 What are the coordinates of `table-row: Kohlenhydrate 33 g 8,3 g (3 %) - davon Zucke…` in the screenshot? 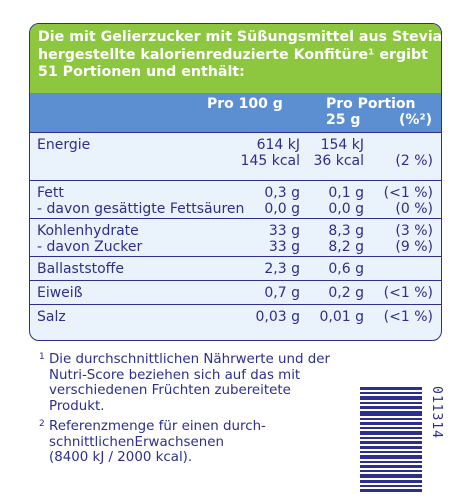 It's located at (235, 237).